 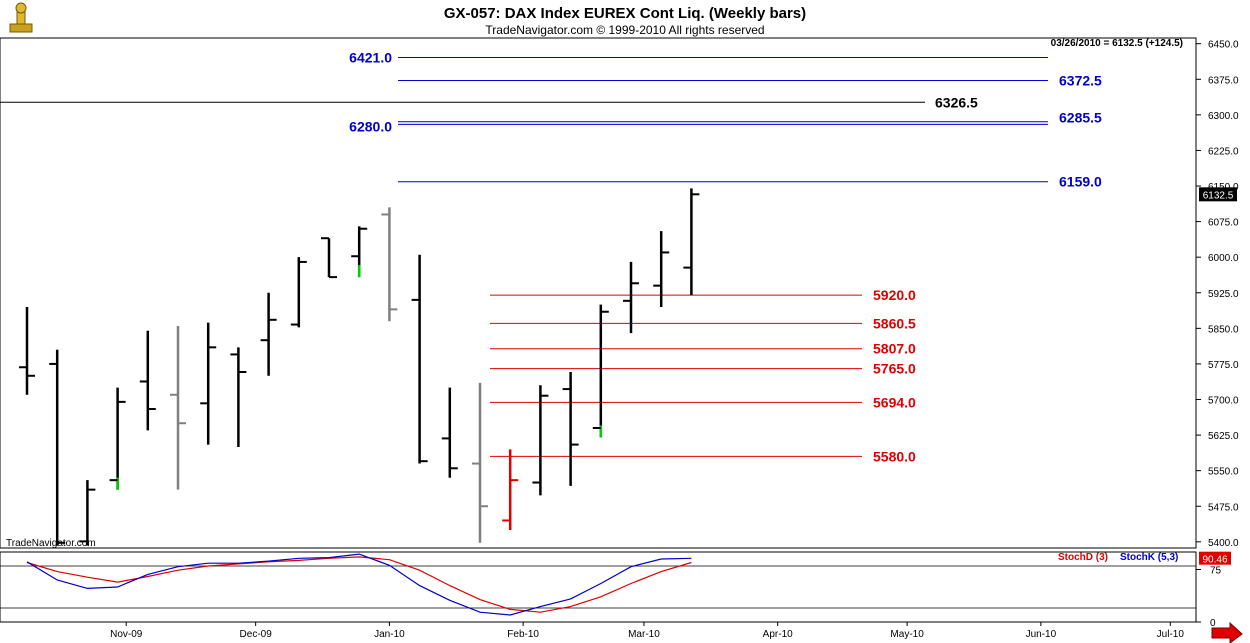 What do you see at coordinates (956, 102) in the screenshot?
I see `level-label: 6326.5` at bounding box center [956, 102].